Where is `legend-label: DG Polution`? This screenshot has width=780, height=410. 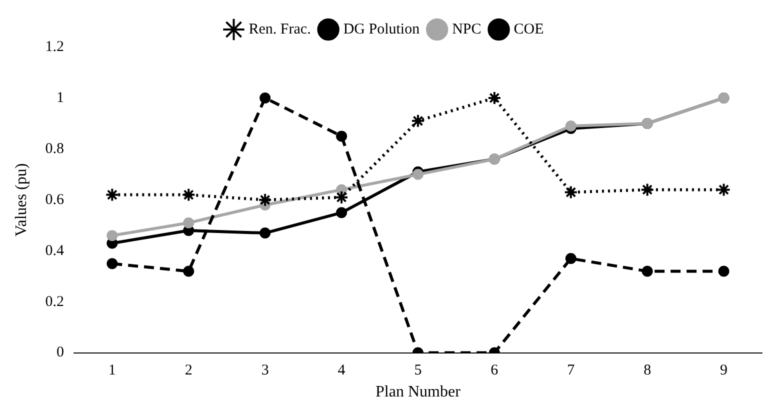 legend-label: DG Polution is located at coordinates (381, 29).